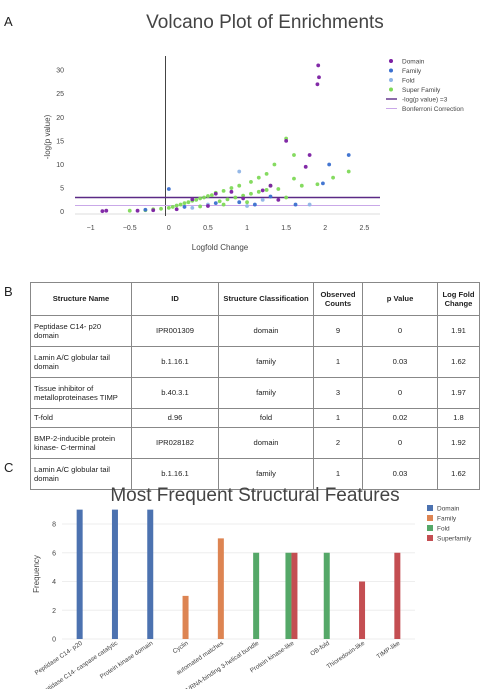 This screenshot has height=689, width=488. What do you see at coordinates (62, 189) in the screenshot?
I see `volcano-y-tick-label: 5` at bounding box center [62, 189].